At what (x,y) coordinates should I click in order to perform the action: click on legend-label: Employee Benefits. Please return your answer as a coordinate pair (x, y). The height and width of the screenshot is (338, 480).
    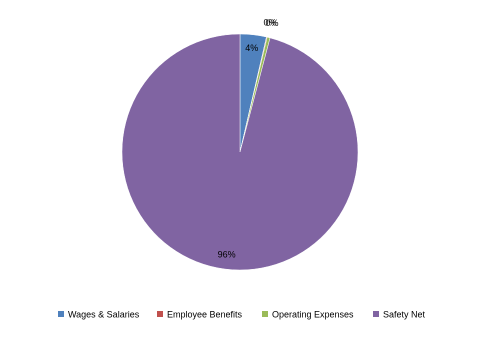
    Looking at the image, I should click on (205, 314).